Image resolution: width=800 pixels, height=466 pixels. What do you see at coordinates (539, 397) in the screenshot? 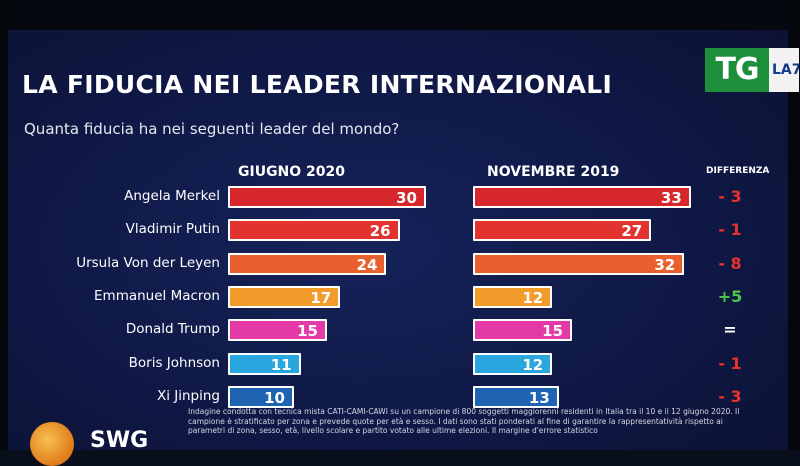
I see `bar-value-label: 13` at bounding box center [539, 397].